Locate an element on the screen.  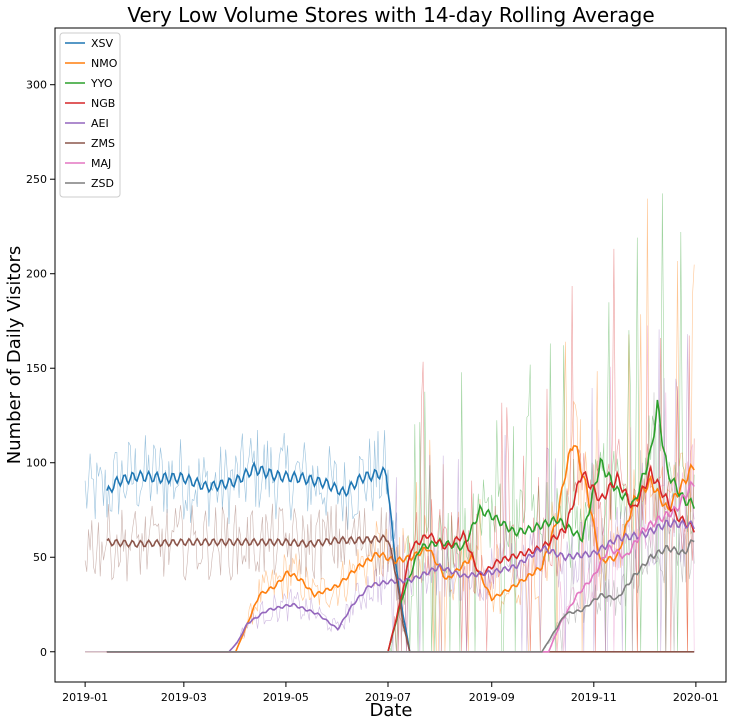
y-axis: 0 50 100 150 200 250 300 is located at coordinates (40, 369).